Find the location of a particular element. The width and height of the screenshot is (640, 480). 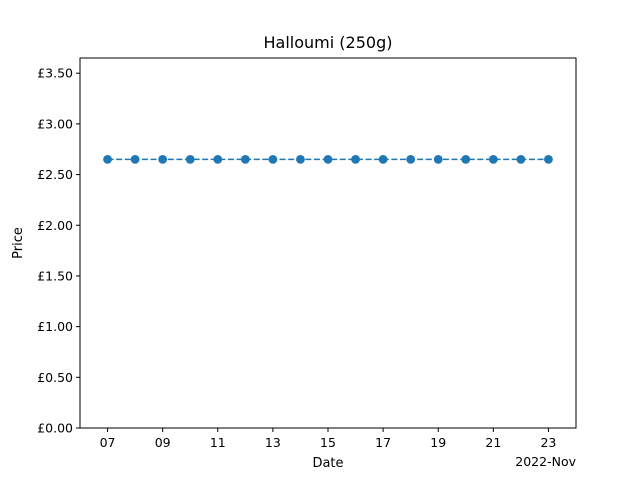

y-tick-label: £1.00 is located at coordinates (55, 326).